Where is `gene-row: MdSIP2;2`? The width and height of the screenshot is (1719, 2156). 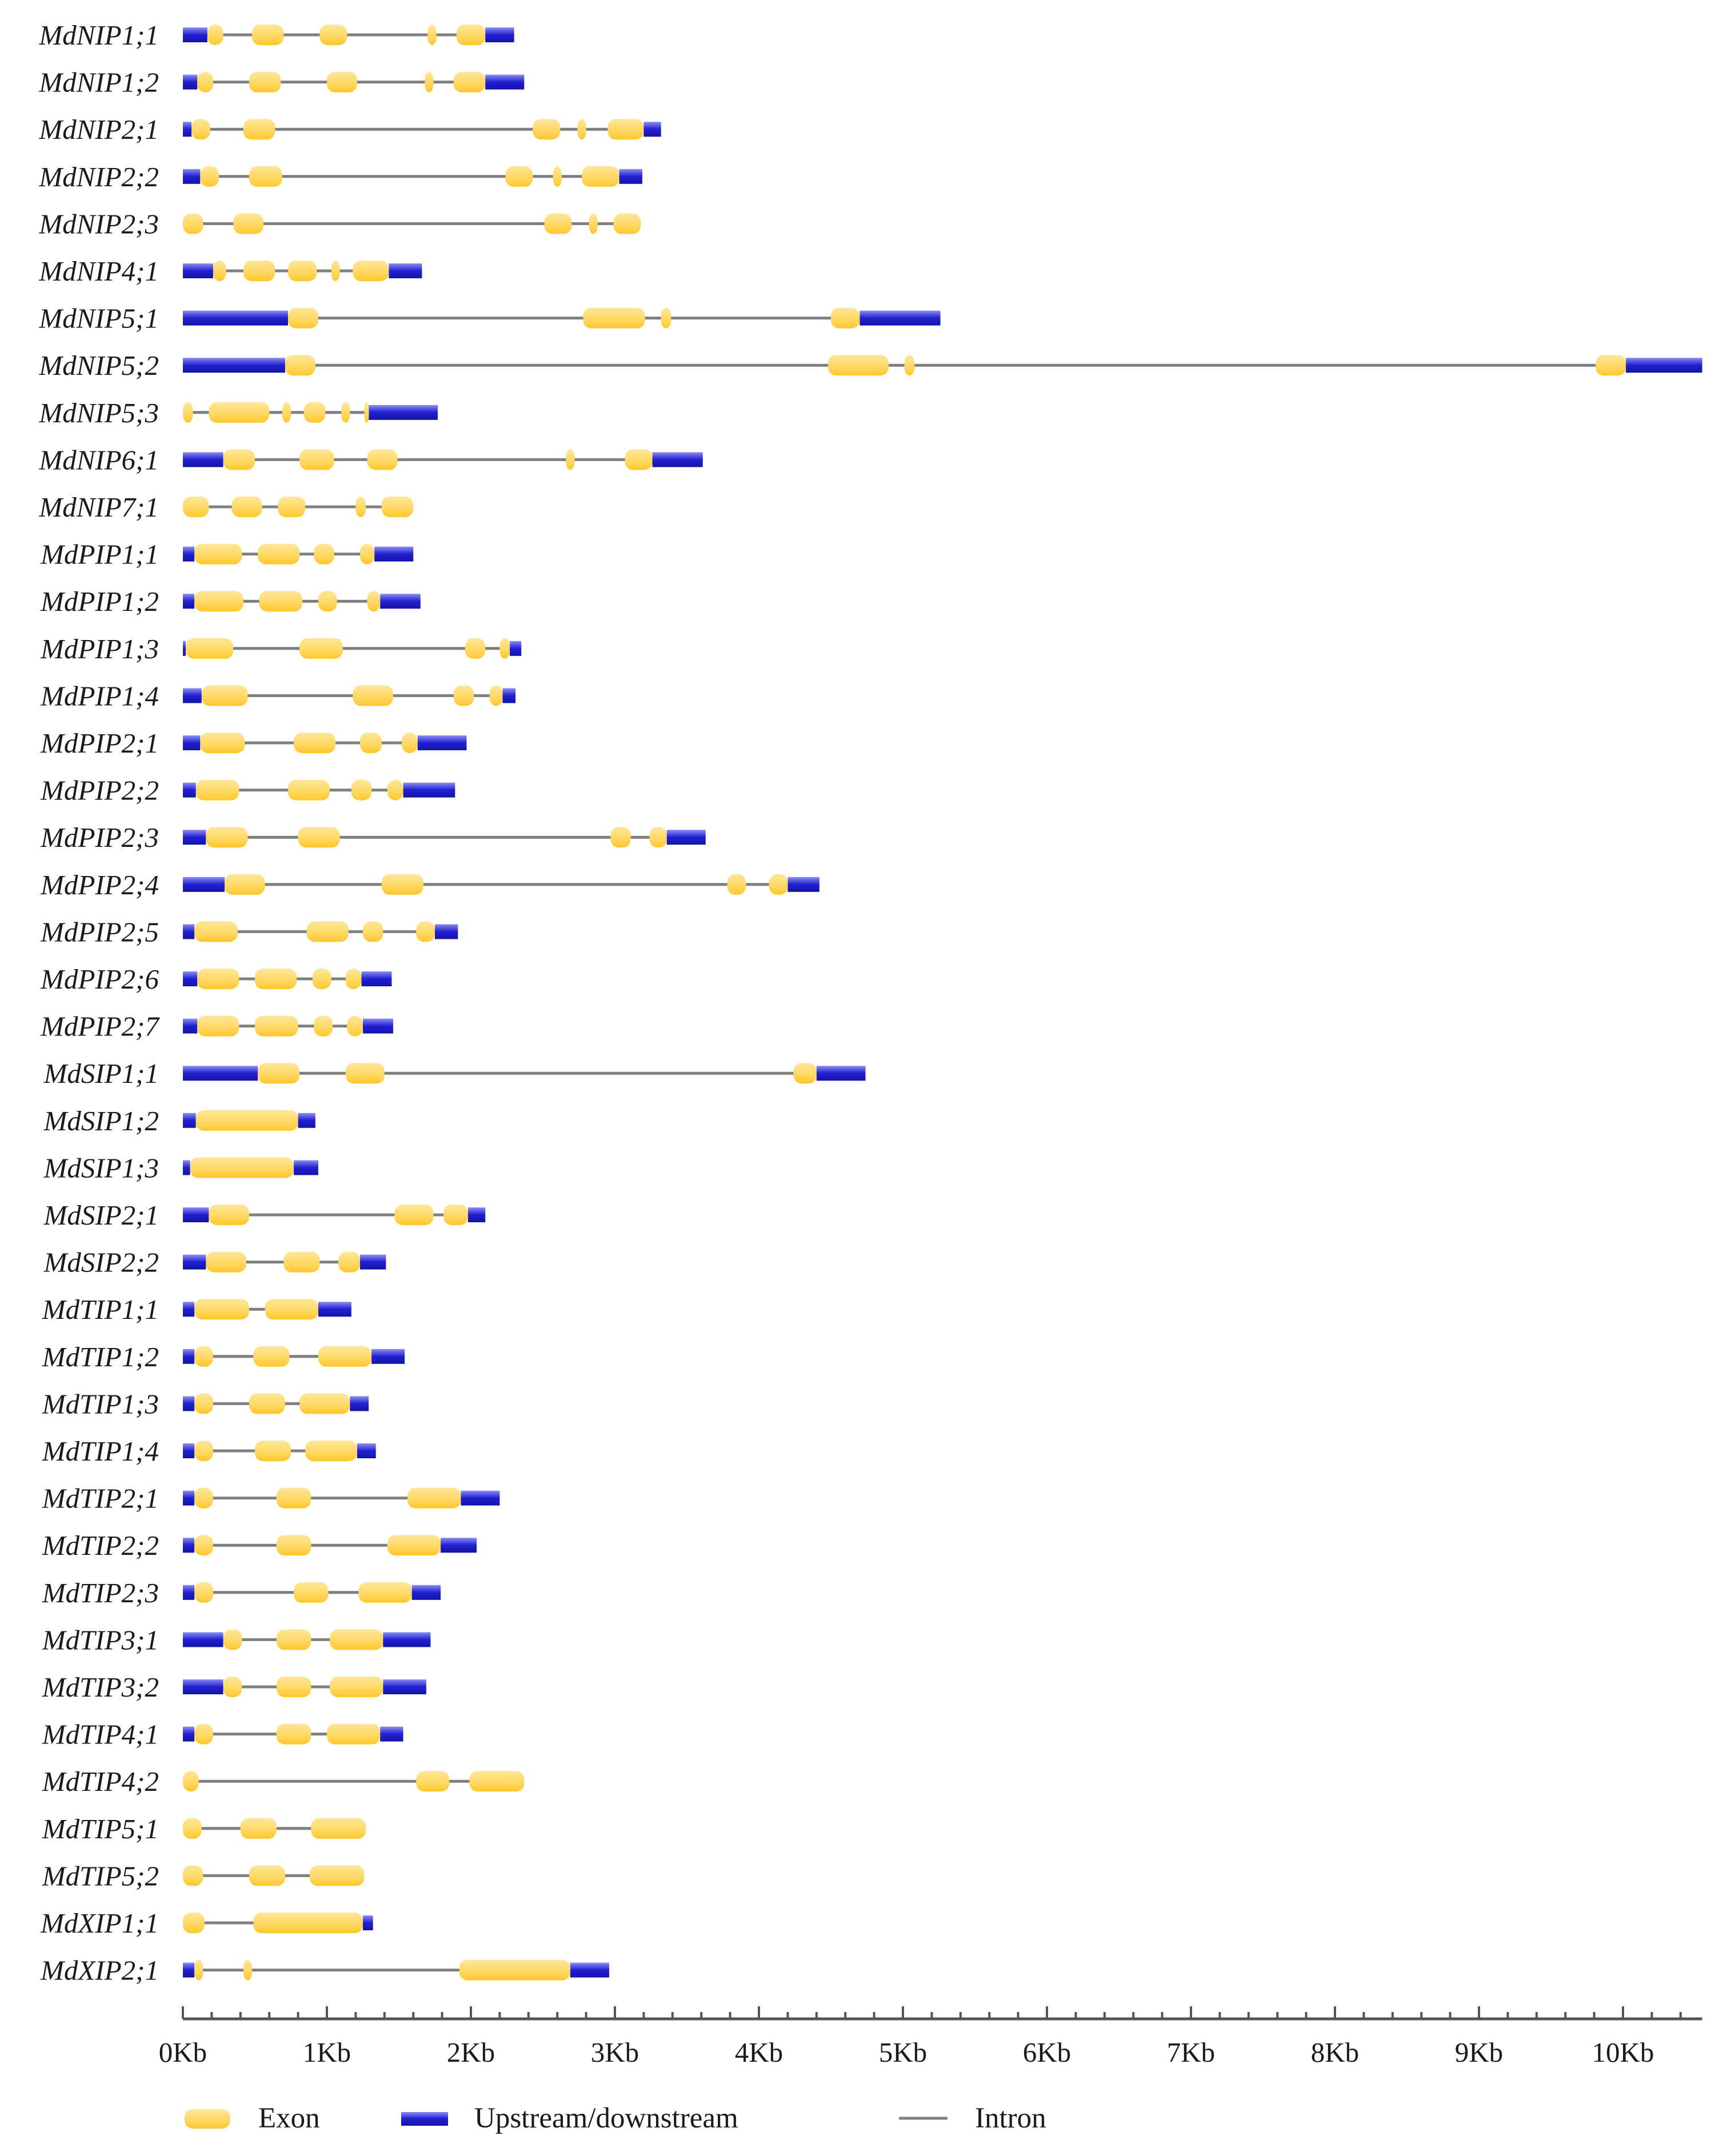 gene-row: MdSIP2;2 is located at coordinates (214, 1262).